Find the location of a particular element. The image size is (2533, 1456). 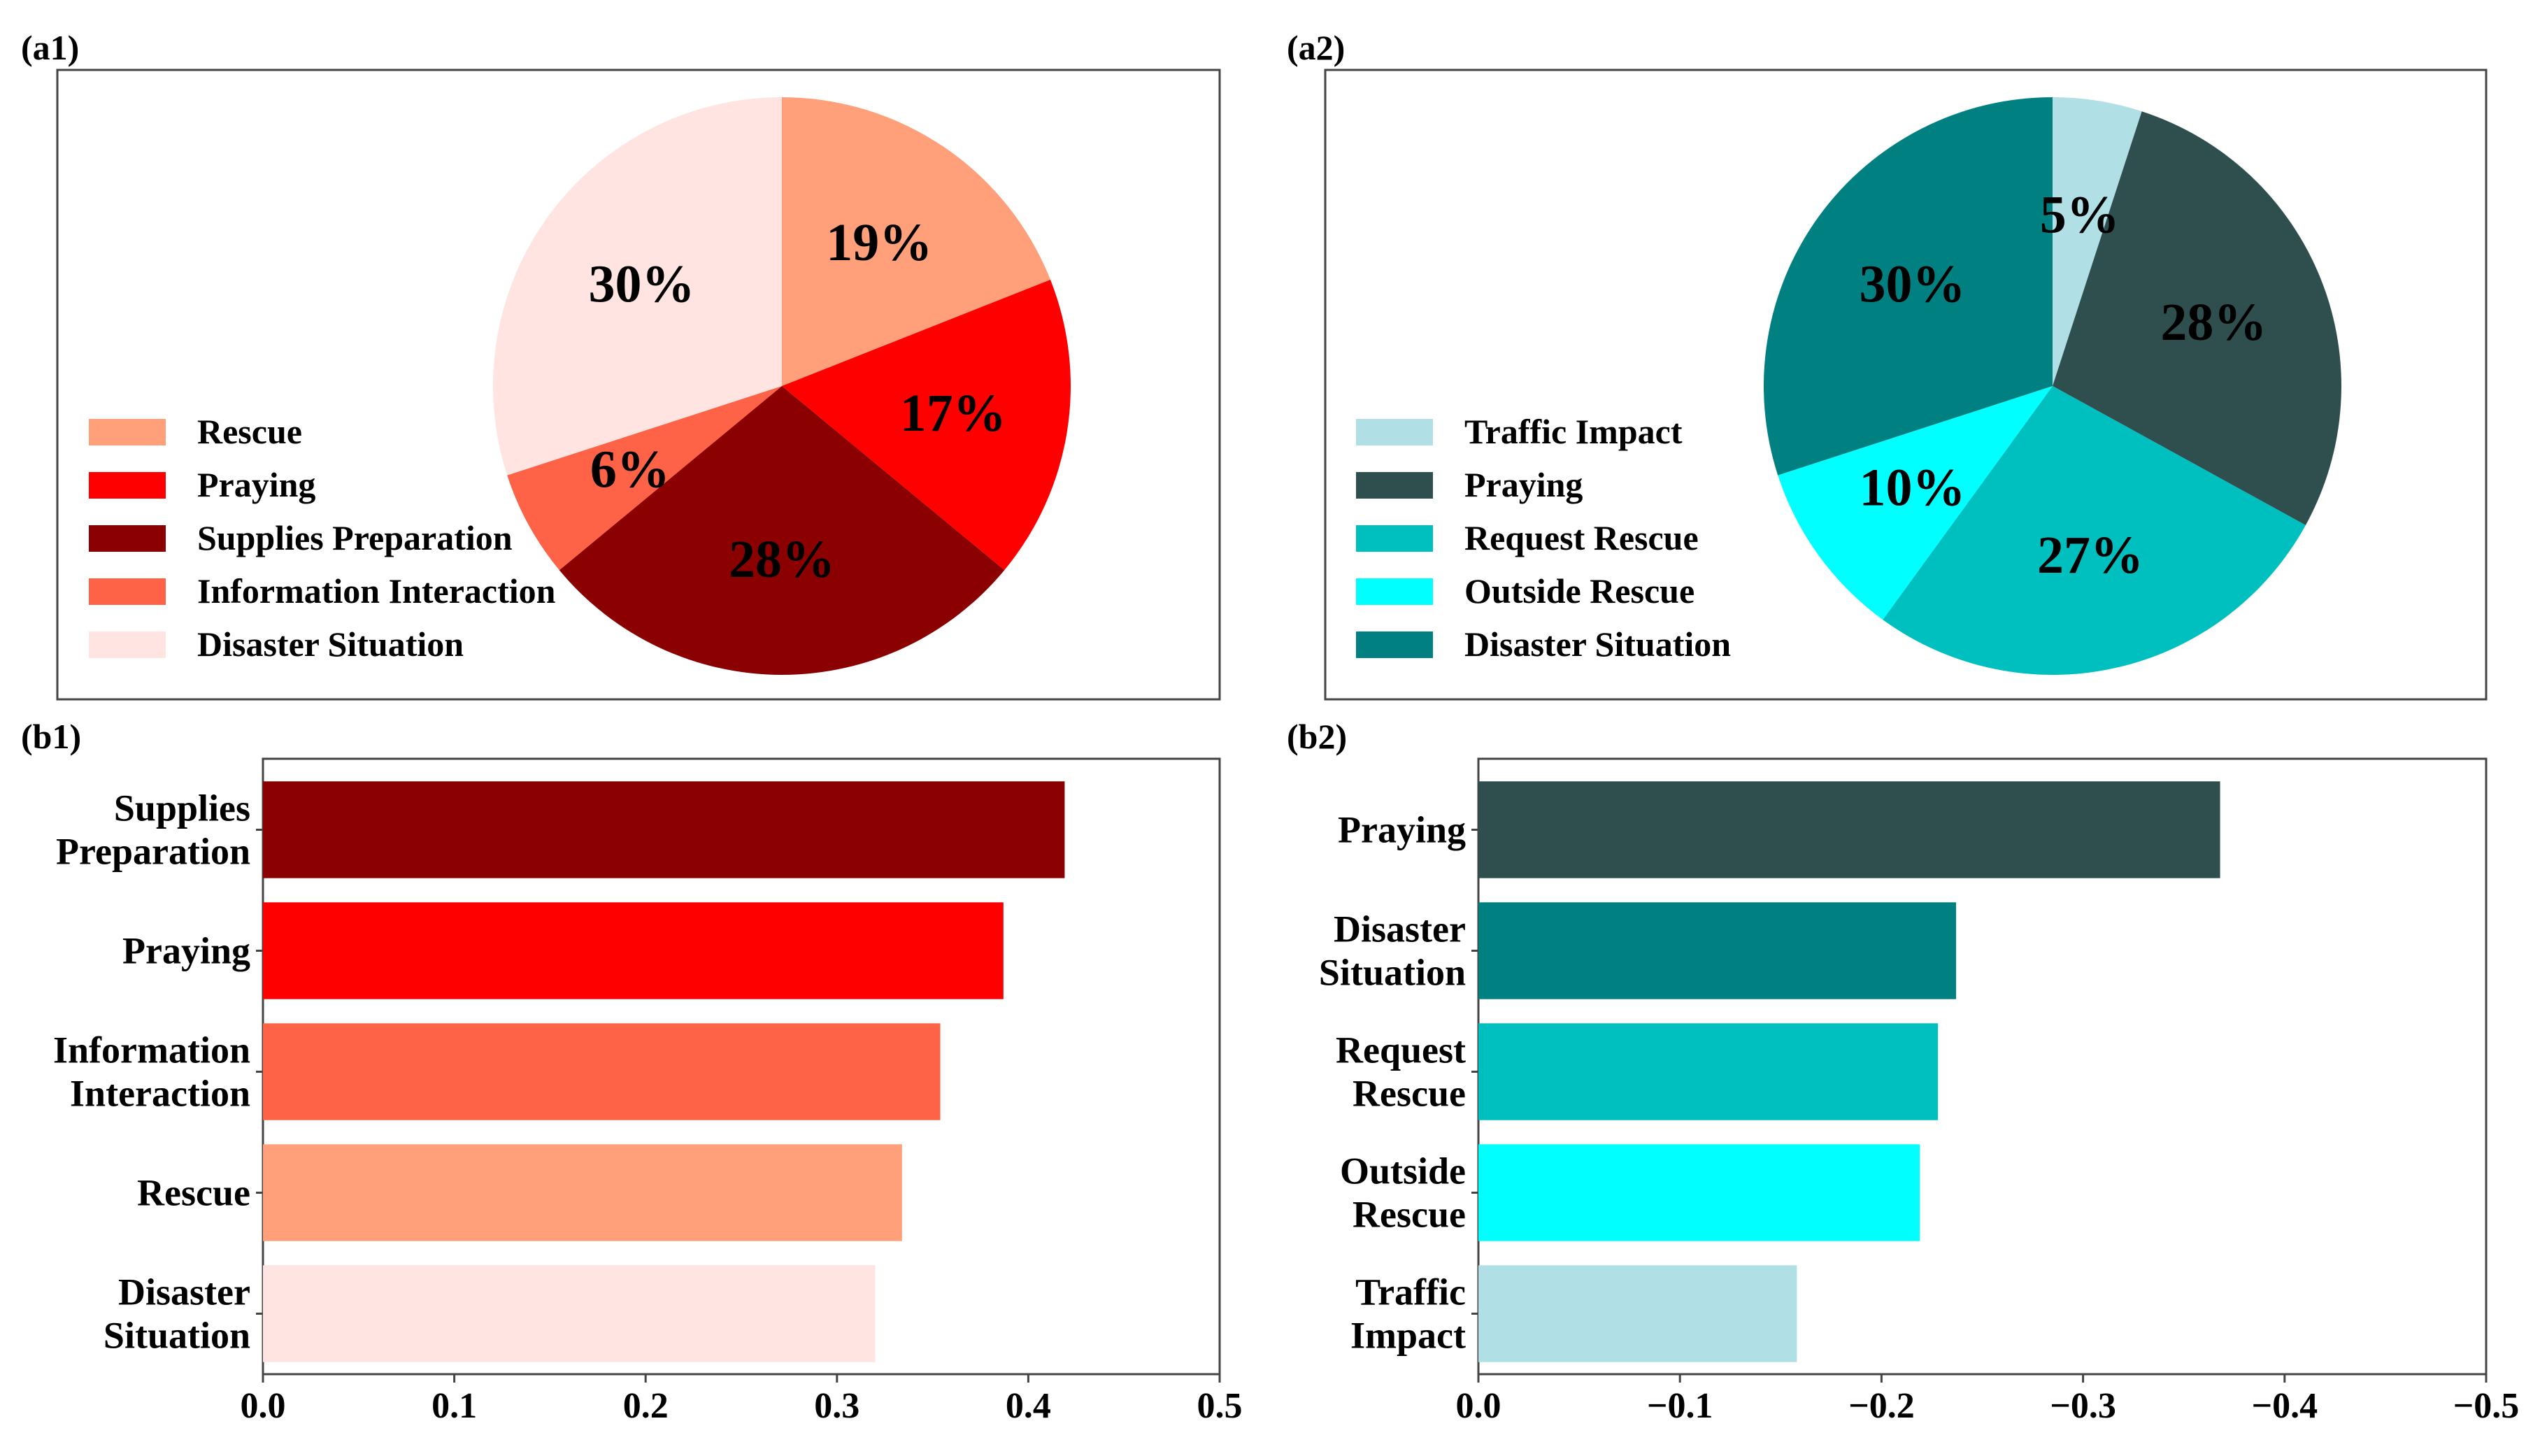

pie-slice-request-rescue is located at coordinates (2094, 530).